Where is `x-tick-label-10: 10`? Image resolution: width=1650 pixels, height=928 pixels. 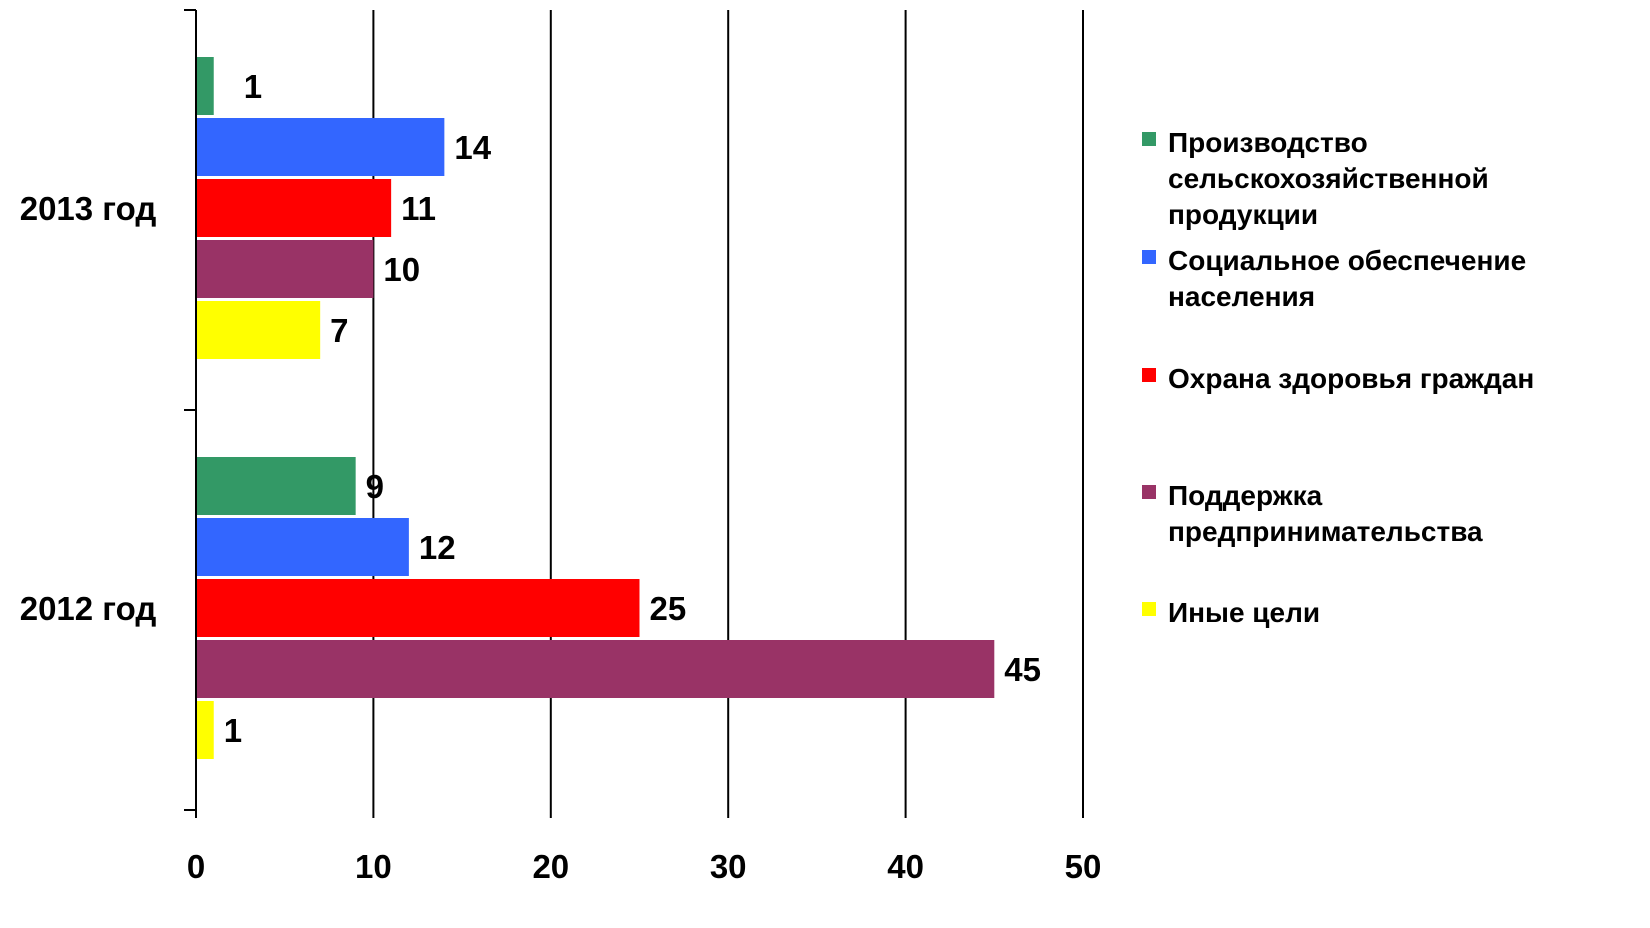 x-tick-label-10: 10 is located at coordinates (373, 866).